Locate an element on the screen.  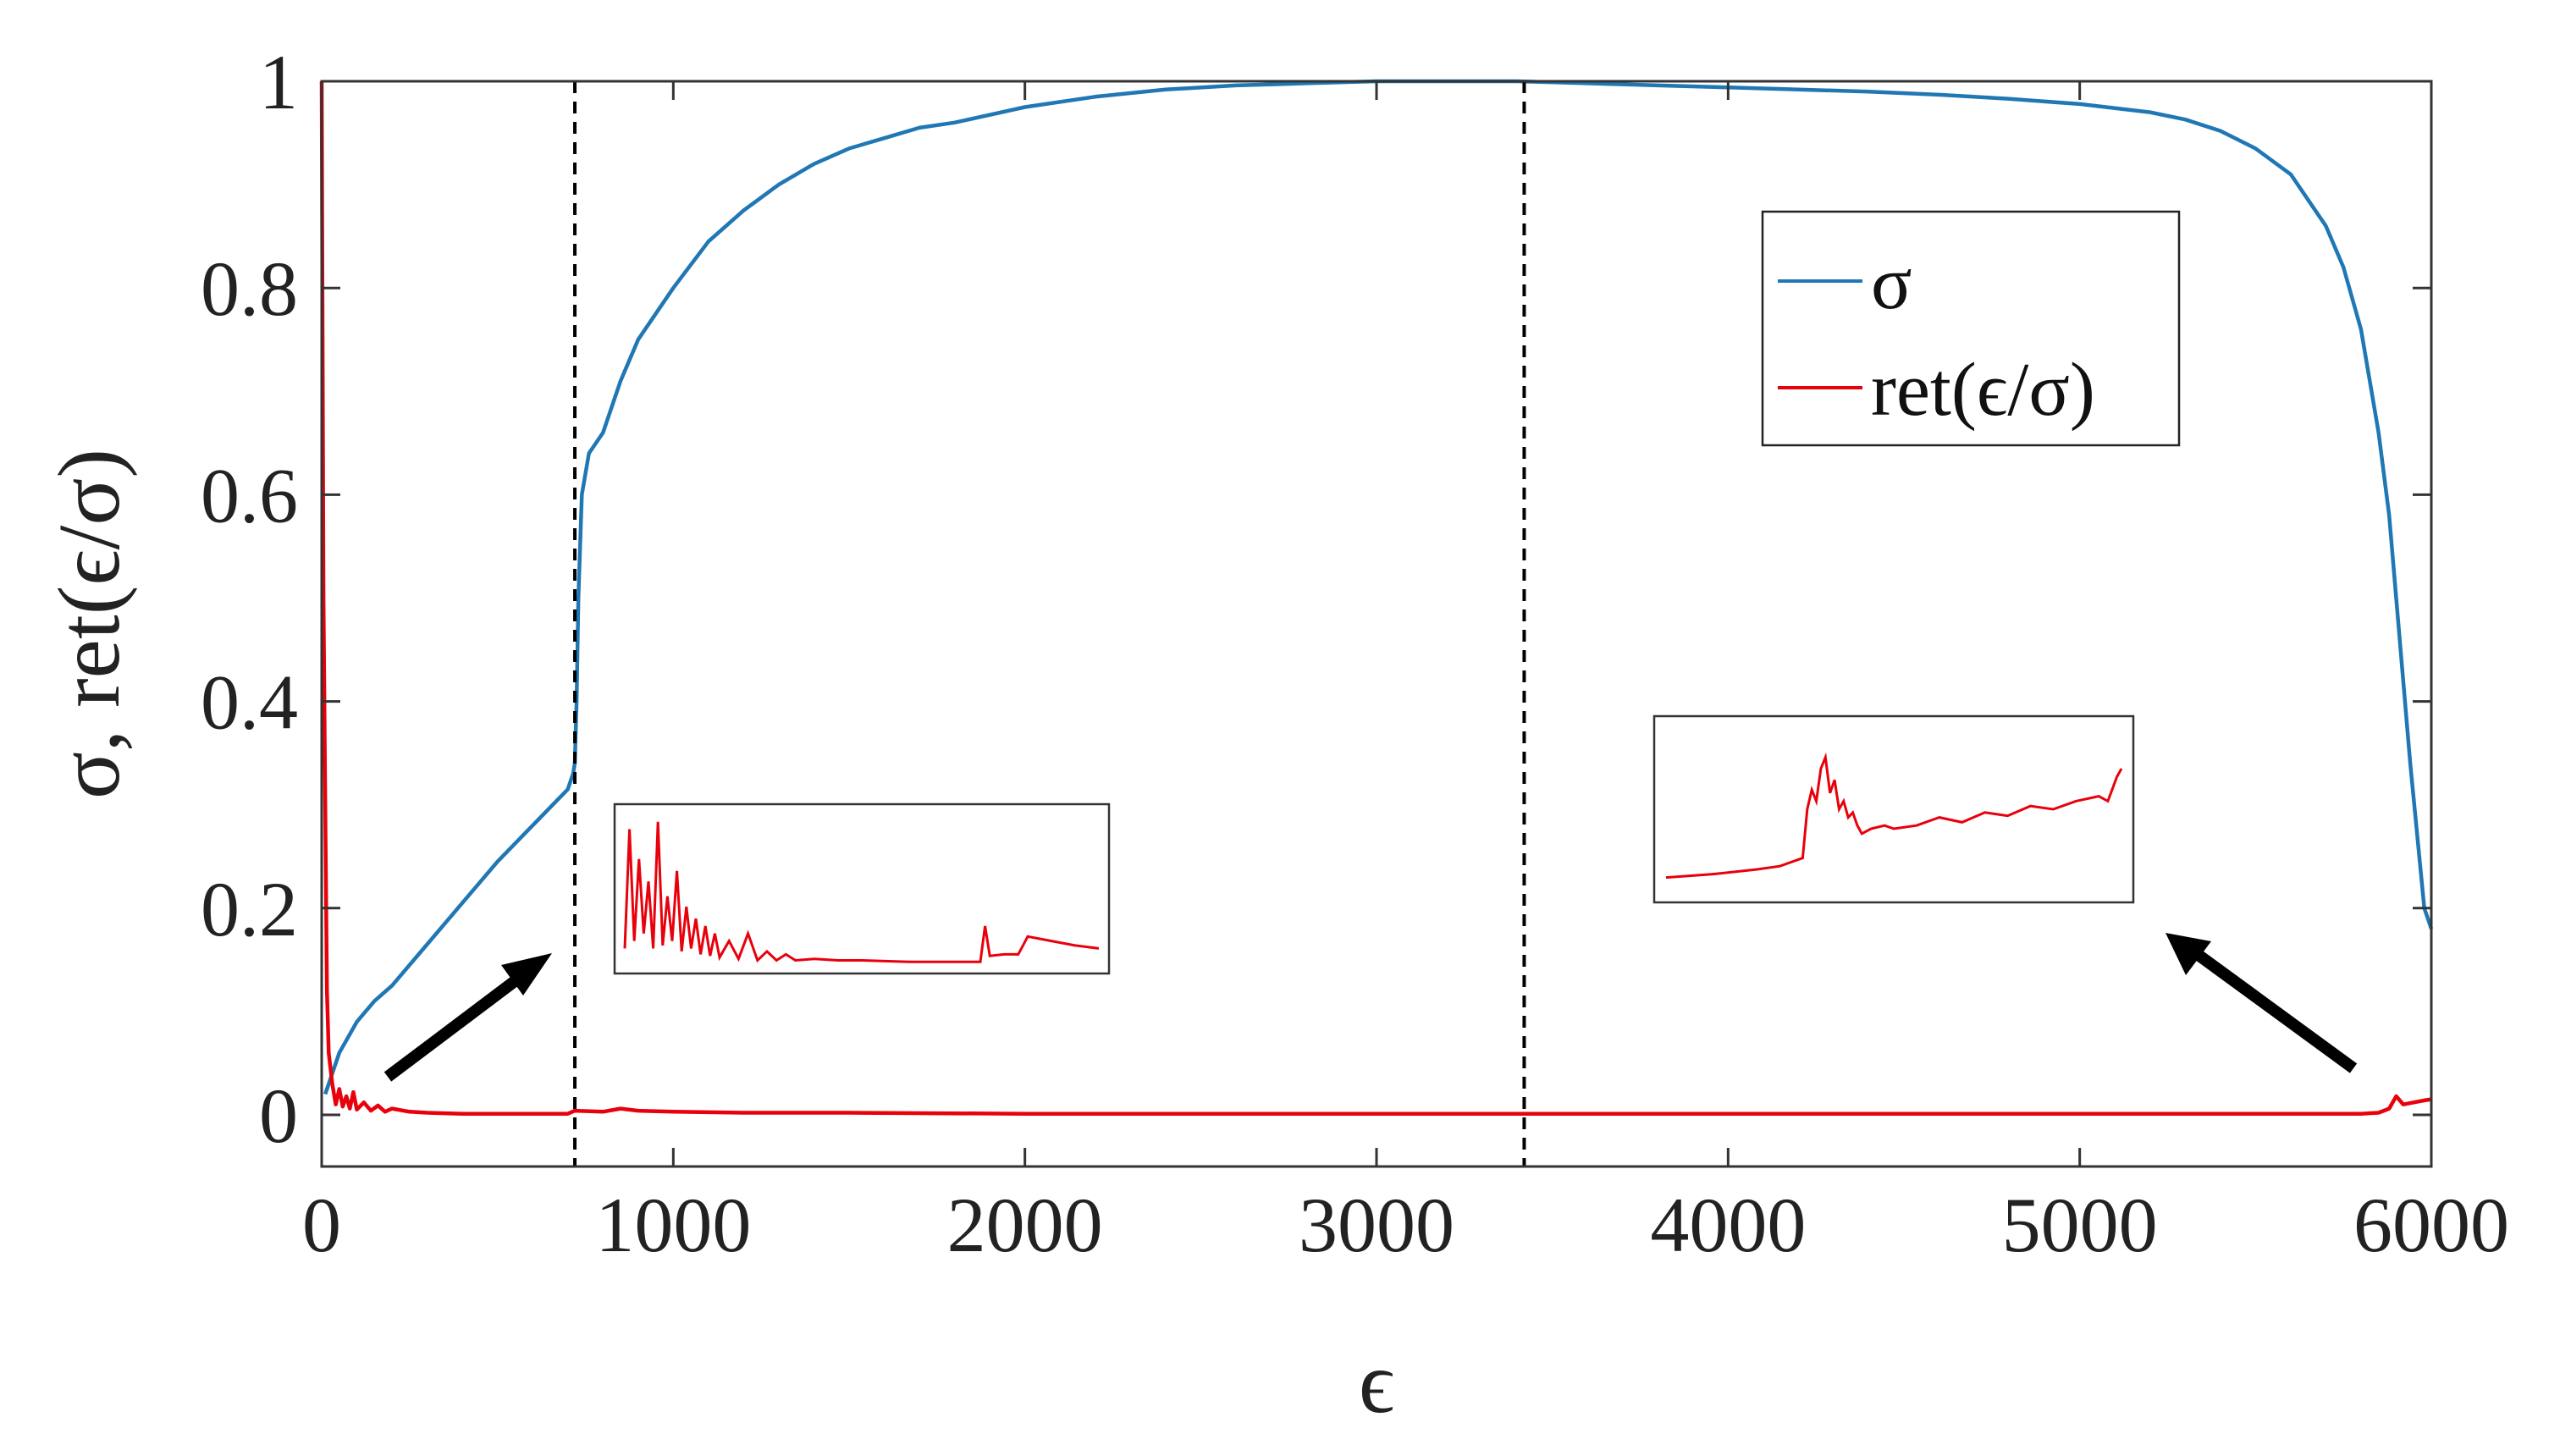
inset-left is located at coordinates (862, 889).